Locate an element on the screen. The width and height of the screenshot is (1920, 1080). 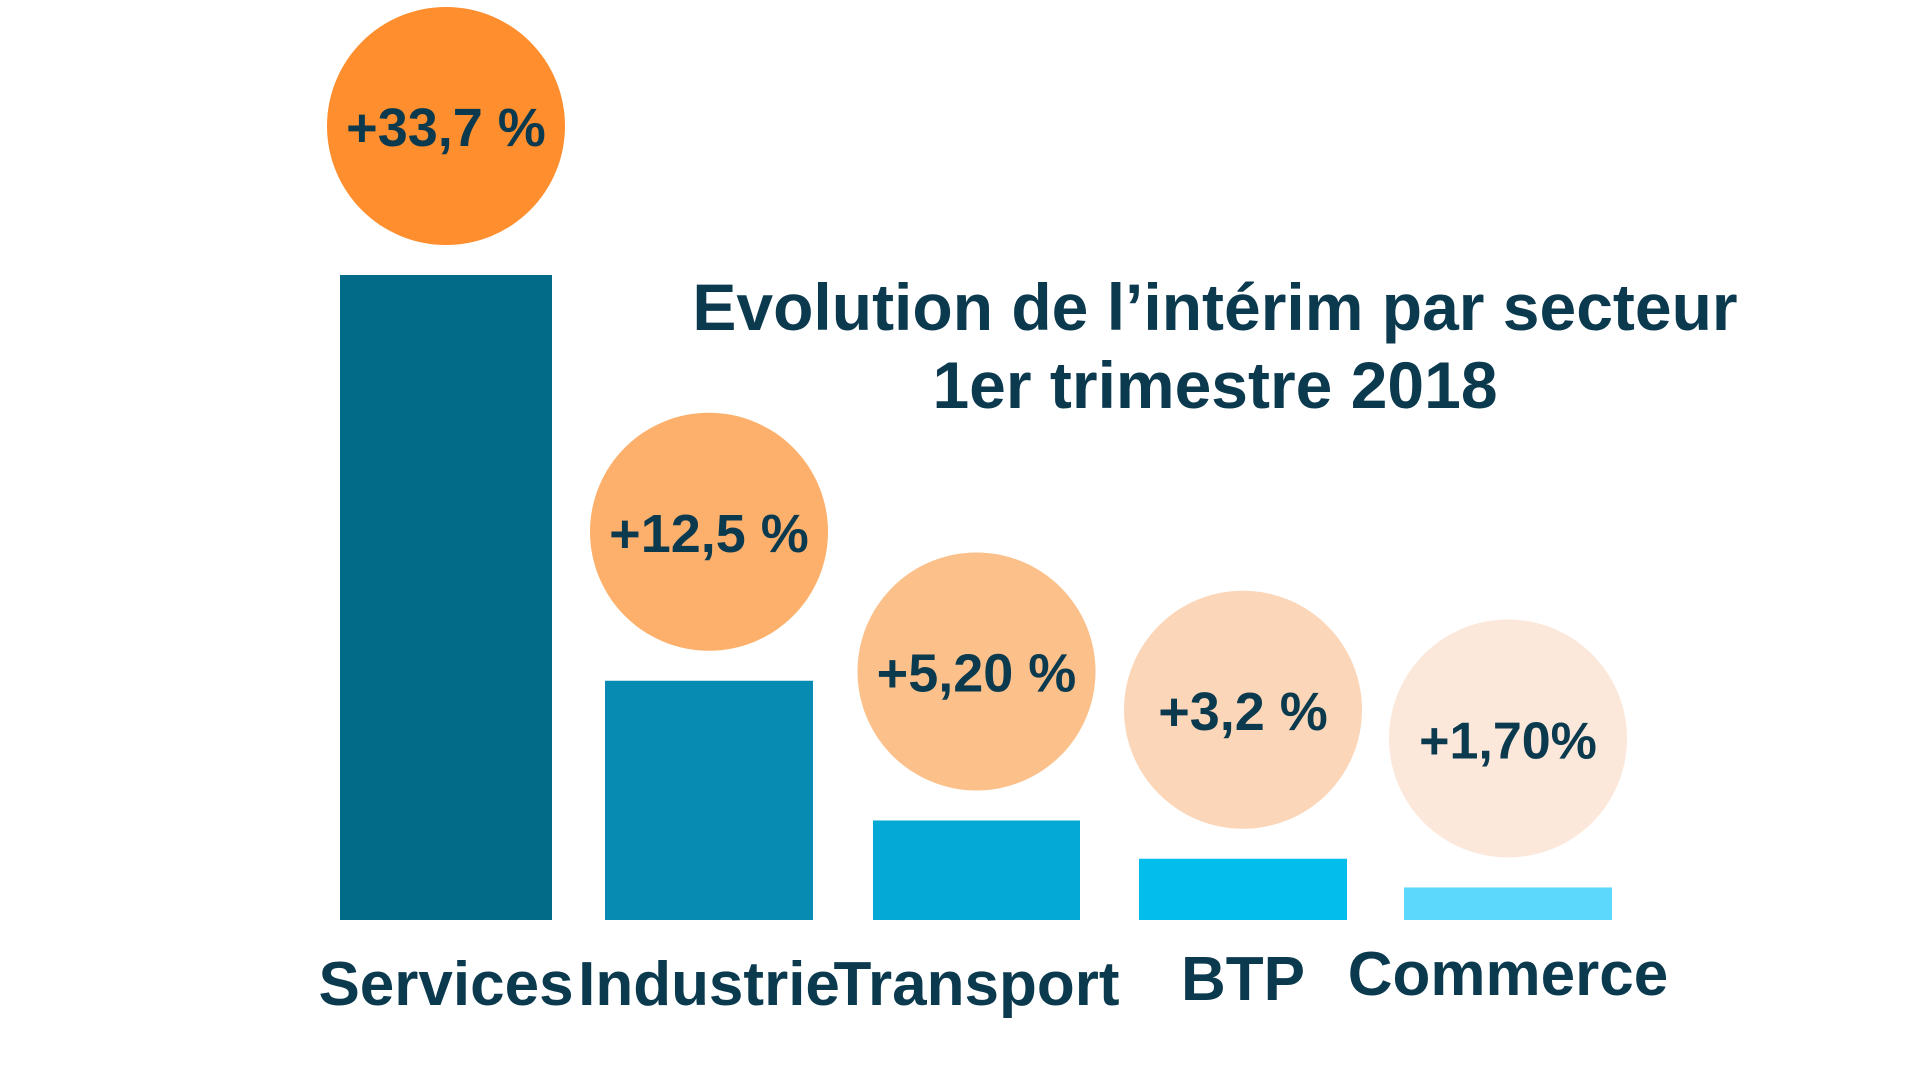
value-bubble-industrie is located at coordinates (709, 531).